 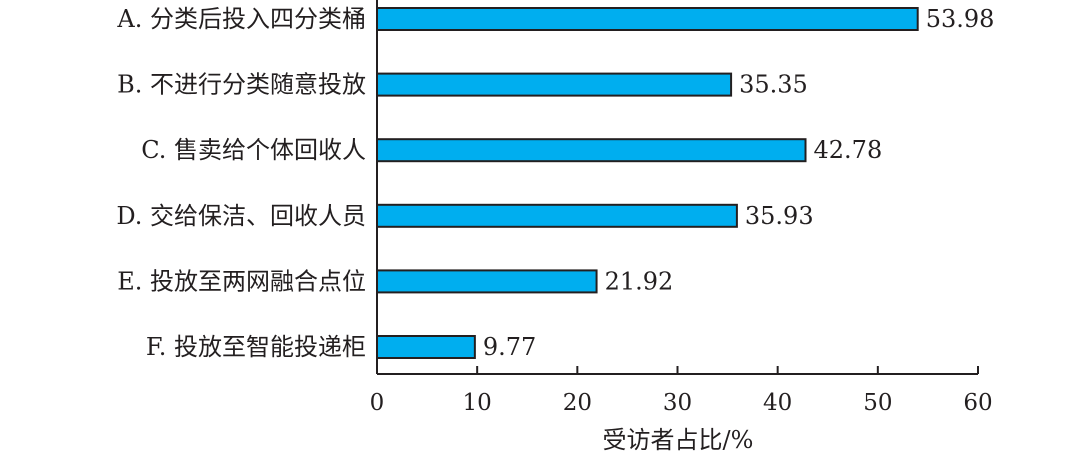 What do you see at coordinates (777, 403) in the screenshot?
I see `x-tick-label: 40` at bounding box center [777, 403].